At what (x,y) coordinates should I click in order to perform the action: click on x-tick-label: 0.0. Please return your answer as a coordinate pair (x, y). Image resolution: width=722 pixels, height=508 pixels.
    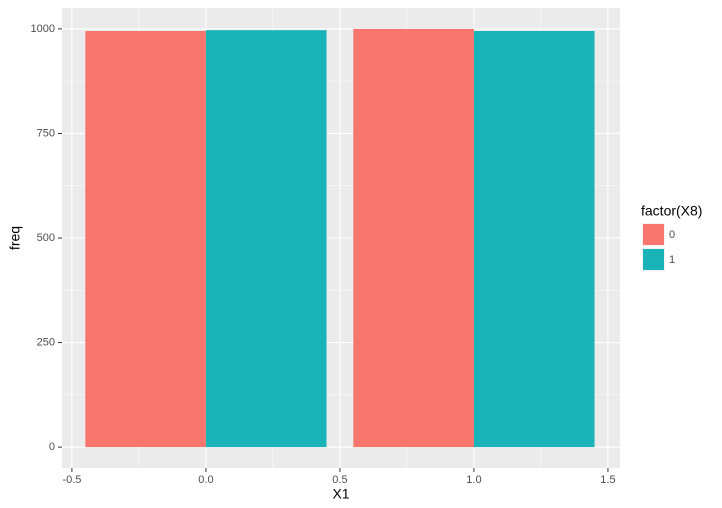
    Looking at the image, I should click on (205, 480).